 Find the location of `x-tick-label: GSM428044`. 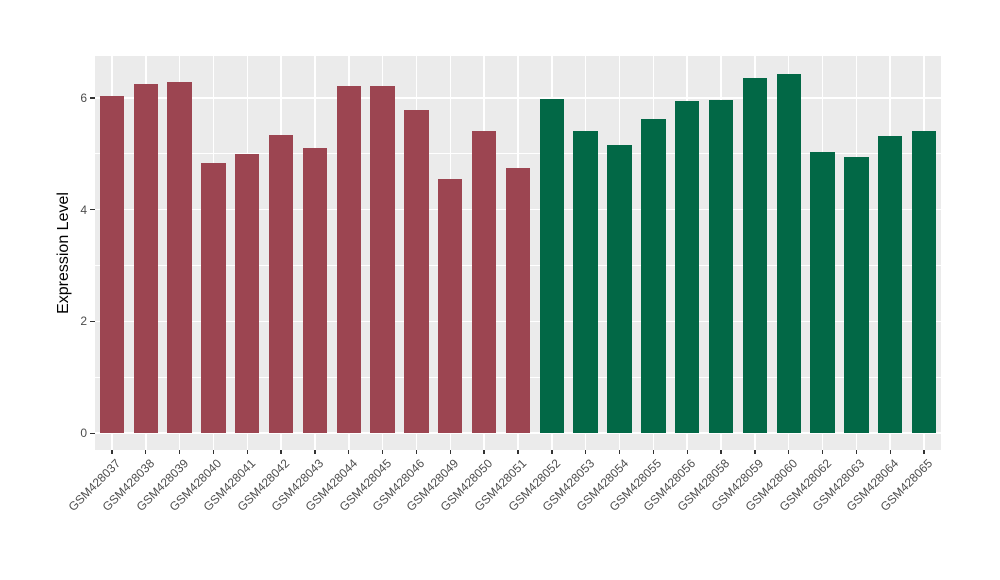

x-tick-label: GSM428044 is located at coordinates (331, 485).